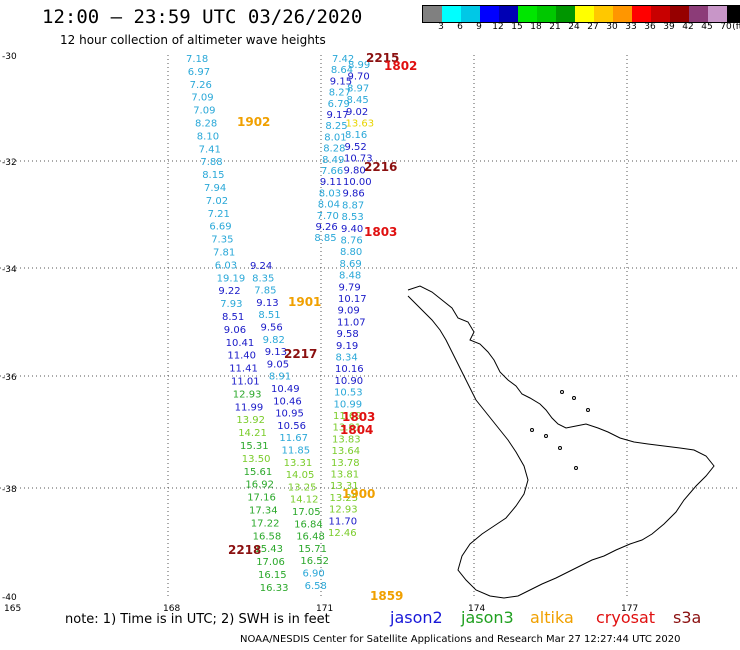  I want to click on wave-height-value: 10.53, so click(348, 393).